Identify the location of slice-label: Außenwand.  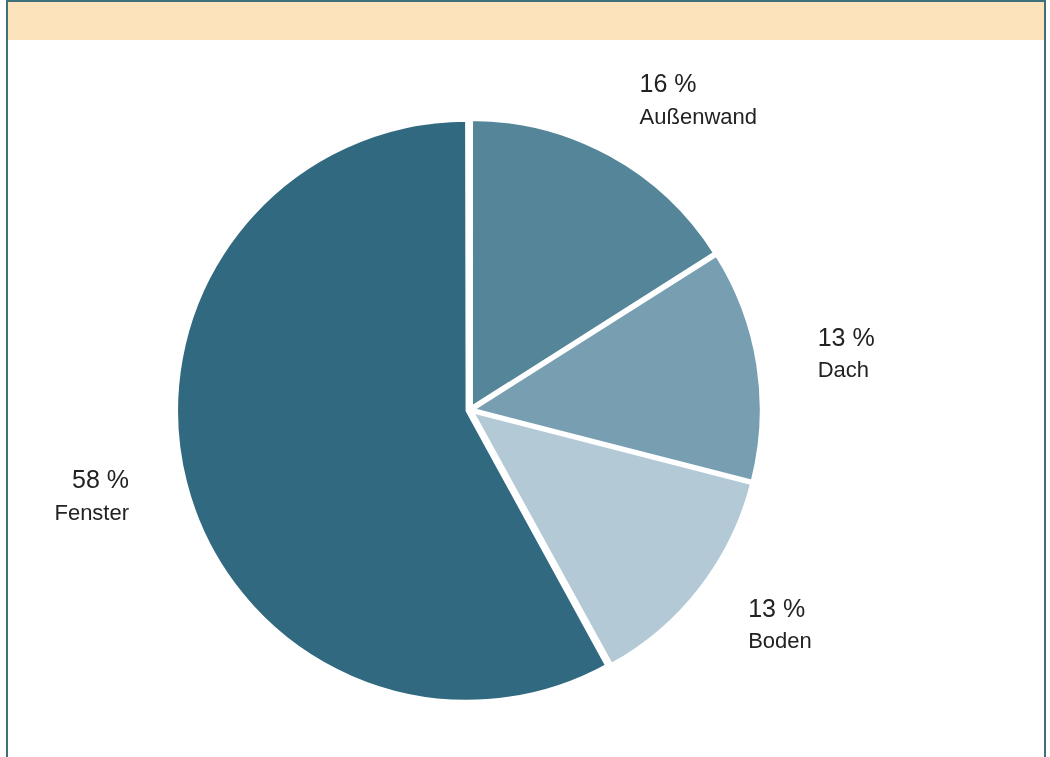
(698, 116).